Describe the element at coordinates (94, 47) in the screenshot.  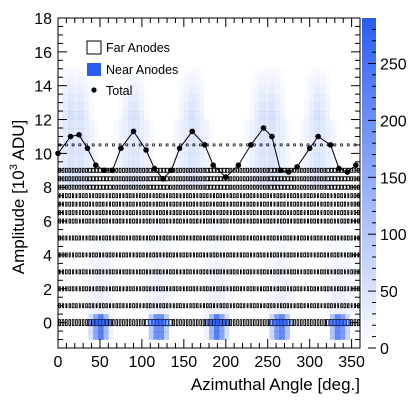
I see `legend-swatch-far-anodes` at that location.